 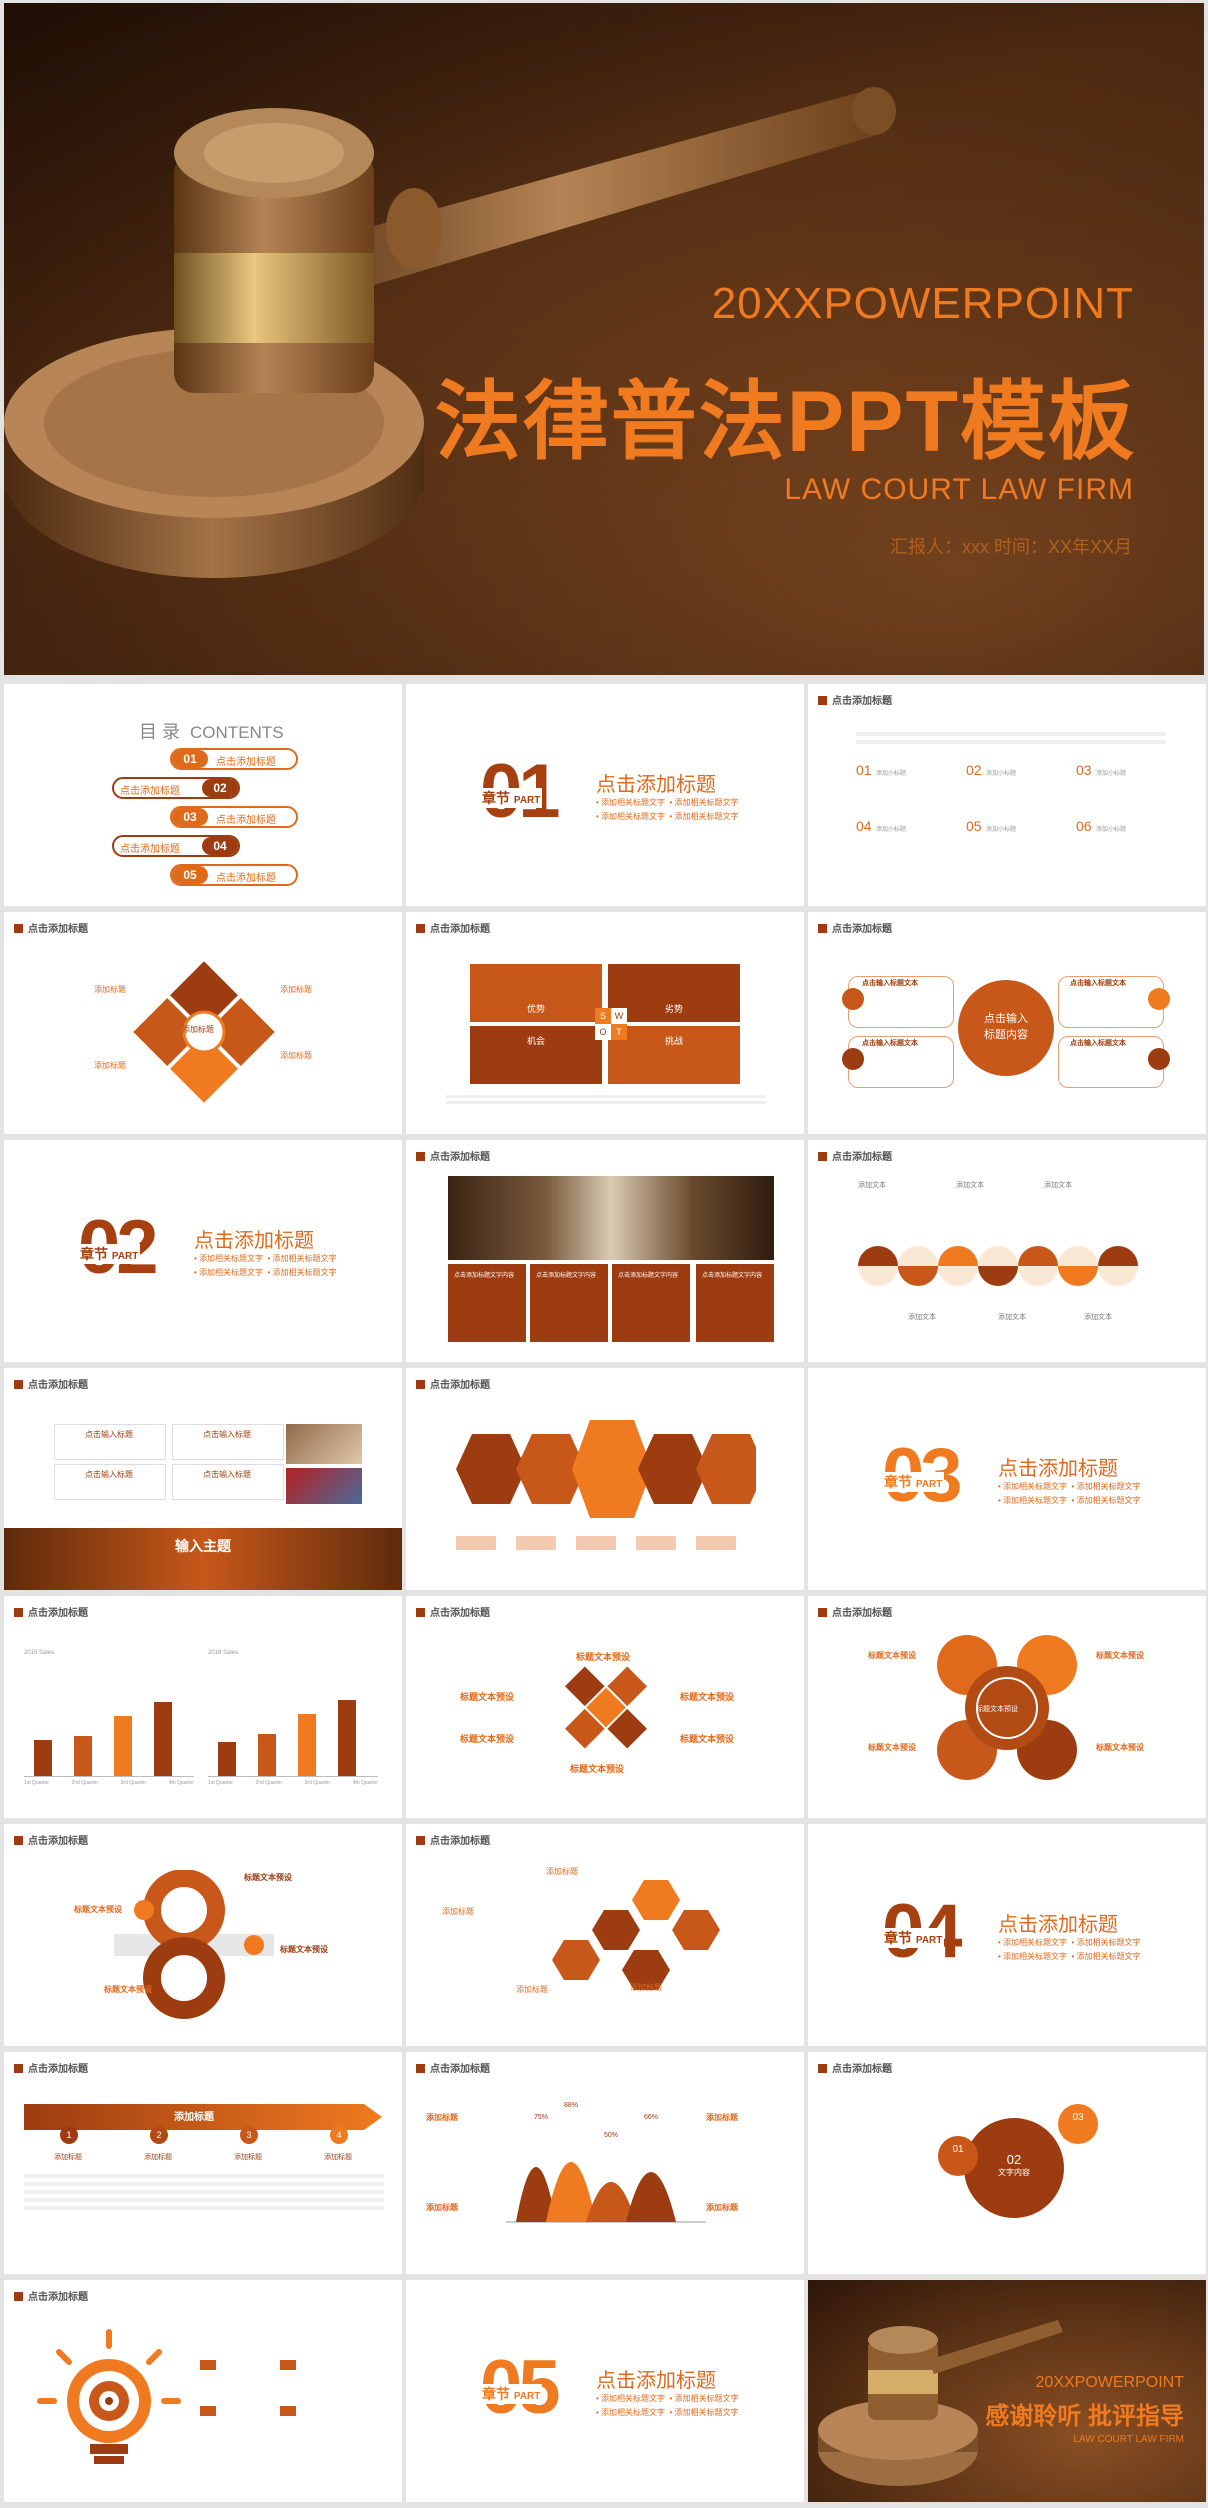 What do you see at coordinates (922, 303) in the screenshot?
I see `cover-english-title: 20XXPOWERPOINT` at bounding box center [922, 303].